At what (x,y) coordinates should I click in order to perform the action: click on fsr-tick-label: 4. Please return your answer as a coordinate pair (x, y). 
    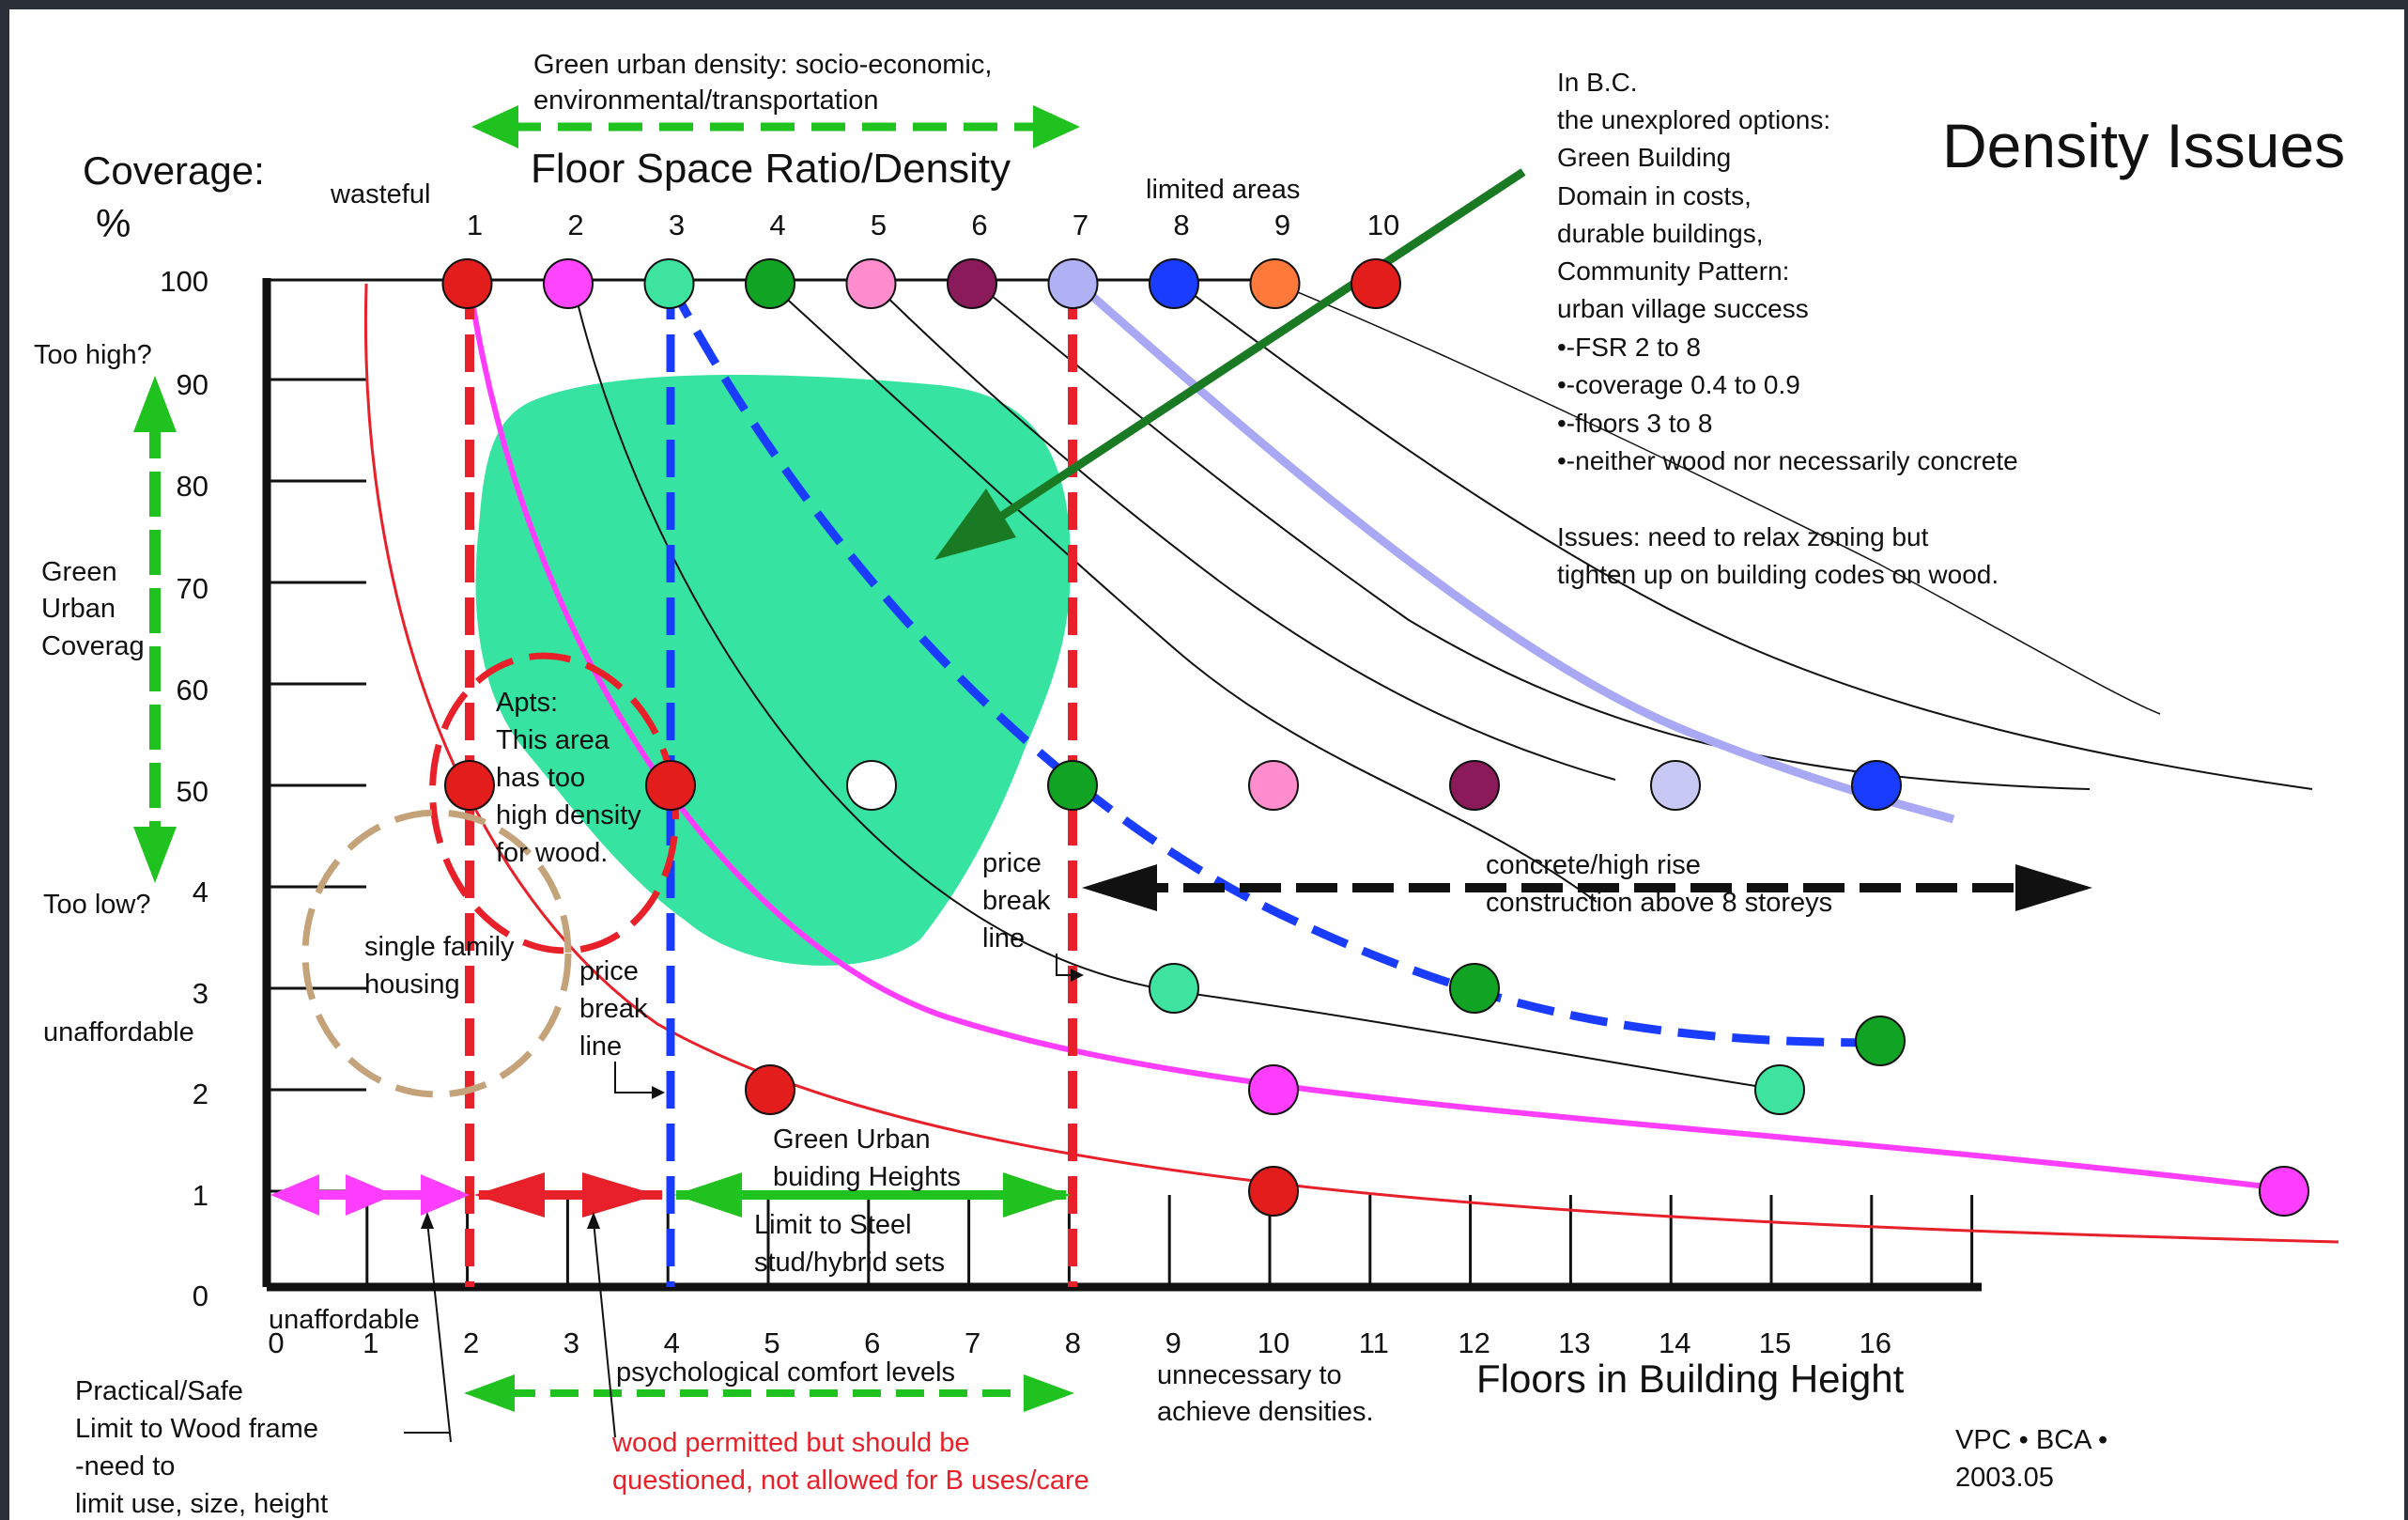
    Looking at the image, I should click on (777, 225).